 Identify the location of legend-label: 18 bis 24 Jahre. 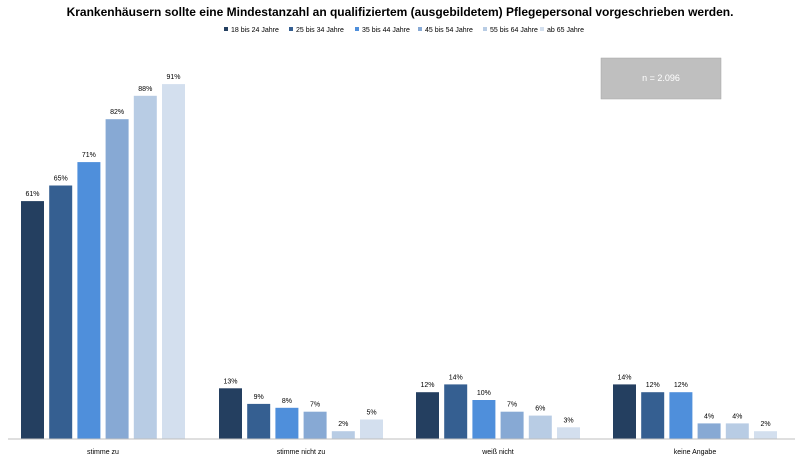
(255, 30).